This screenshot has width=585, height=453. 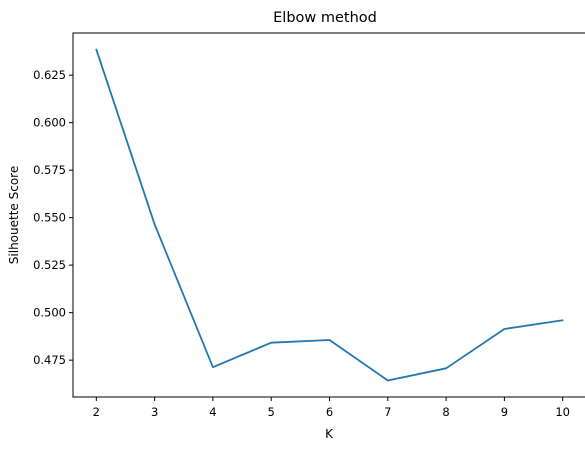 I want to click on y-tick-label: 0.525, so click(x=49, y=265).